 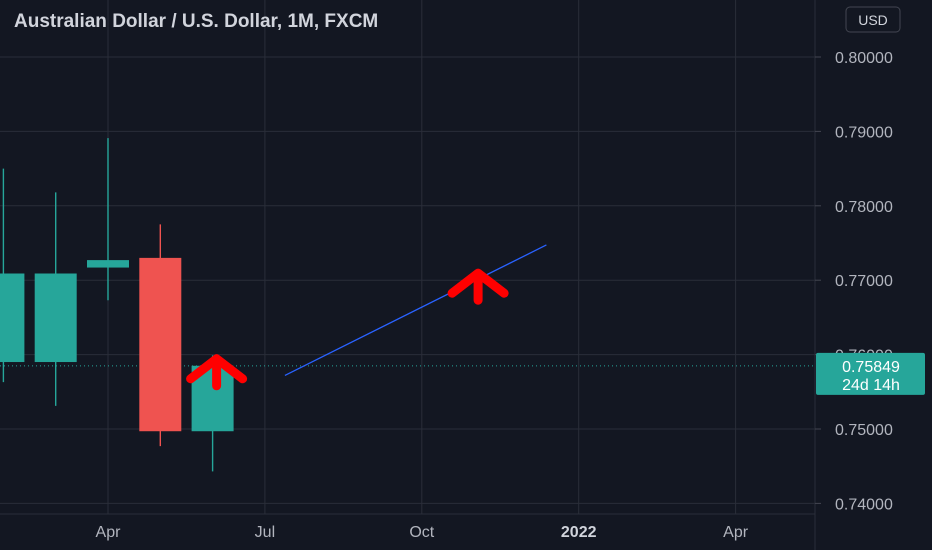 I want to click on price-axis-label: 0.74000, so click(x=864, y=504).